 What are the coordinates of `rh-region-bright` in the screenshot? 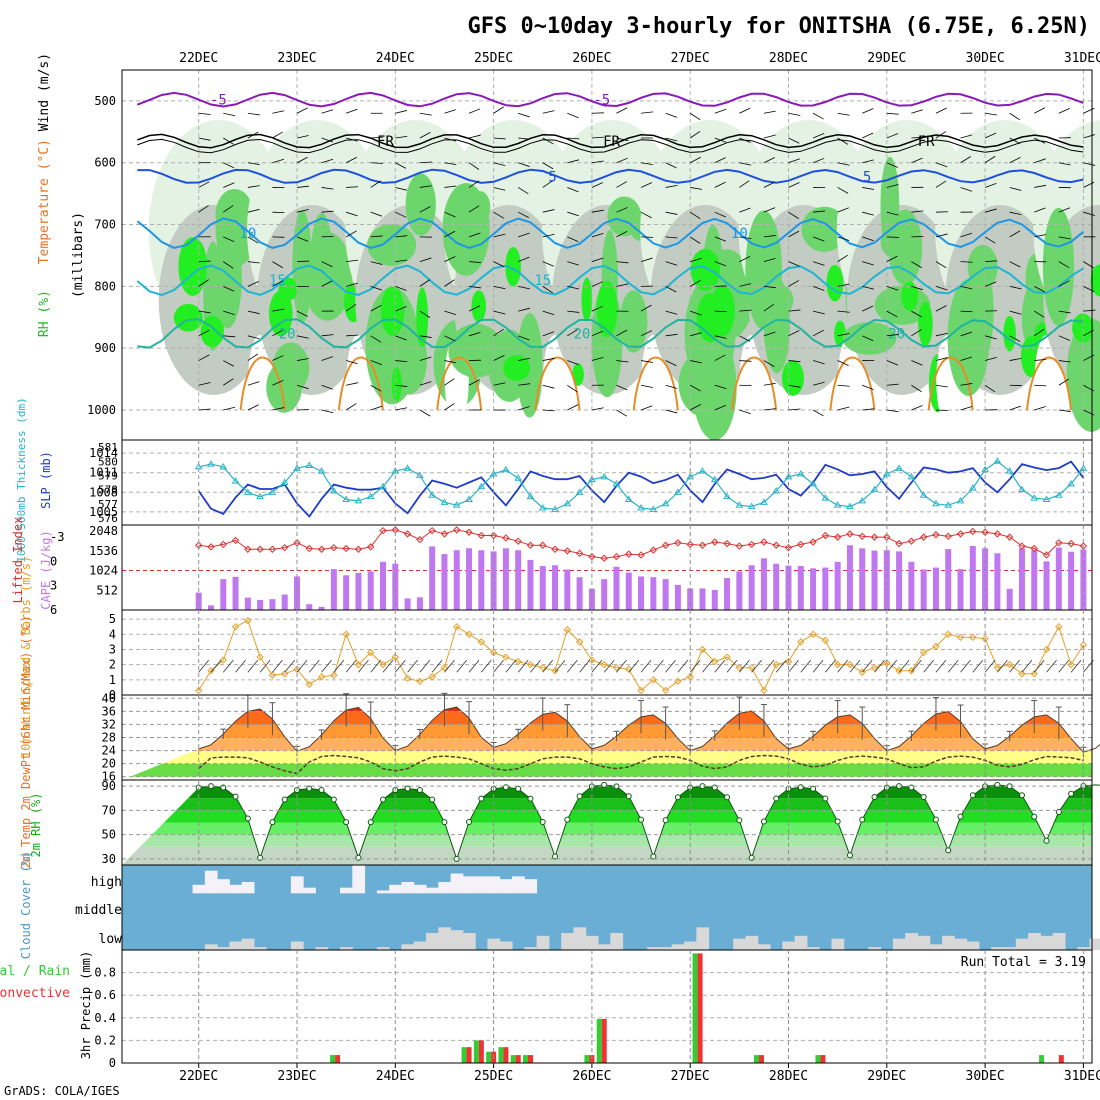 It's located at (1009, 333).